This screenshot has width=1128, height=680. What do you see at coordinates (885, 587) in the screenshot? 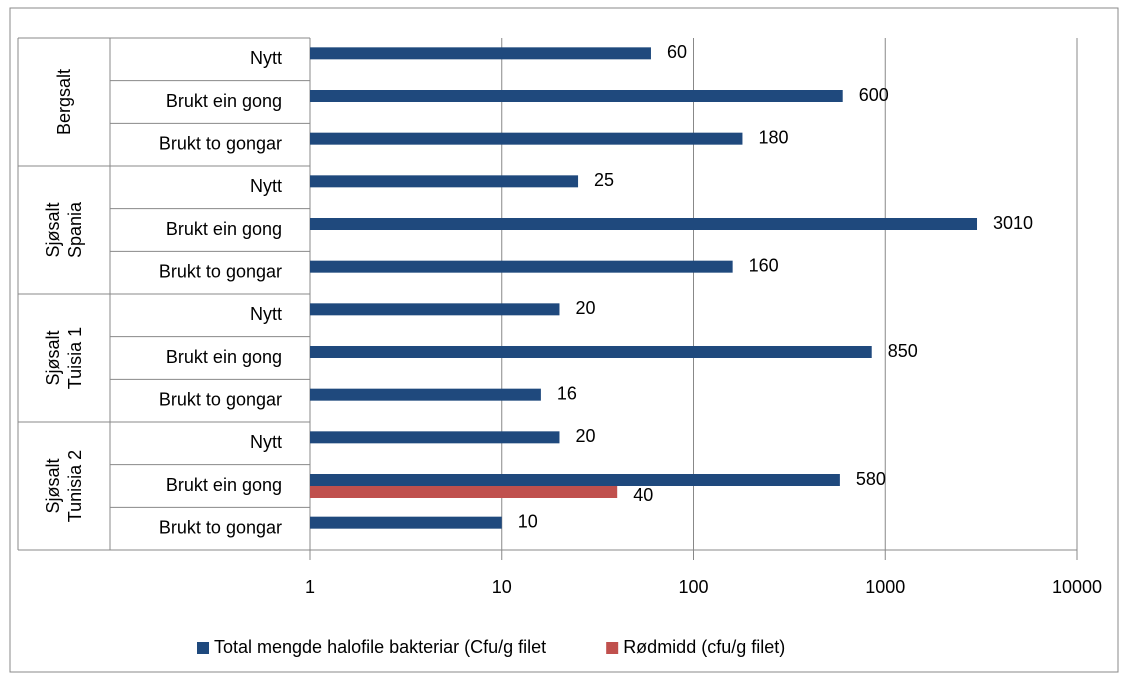
I see `x-tick-label: 1000` at bounding box center [885, 587].